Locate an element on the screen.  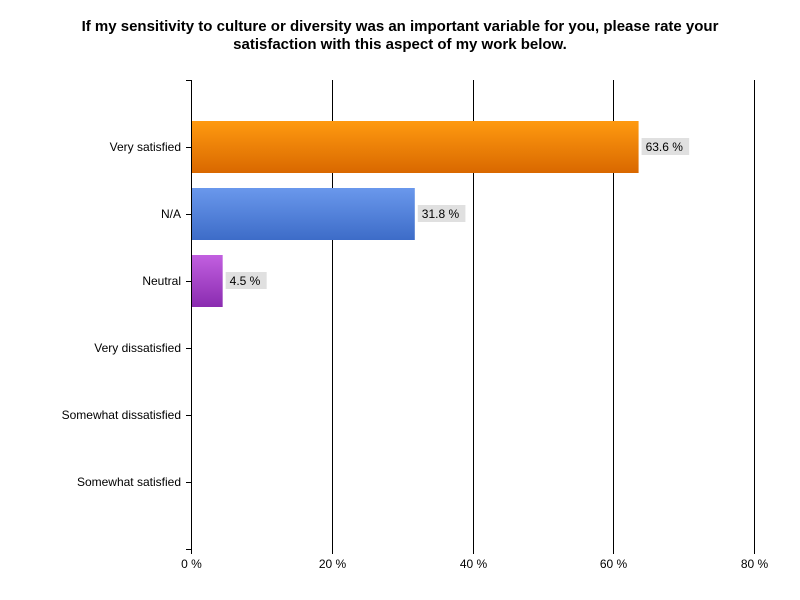
category-label: Very satisfied is located at coordinates (145, 147).